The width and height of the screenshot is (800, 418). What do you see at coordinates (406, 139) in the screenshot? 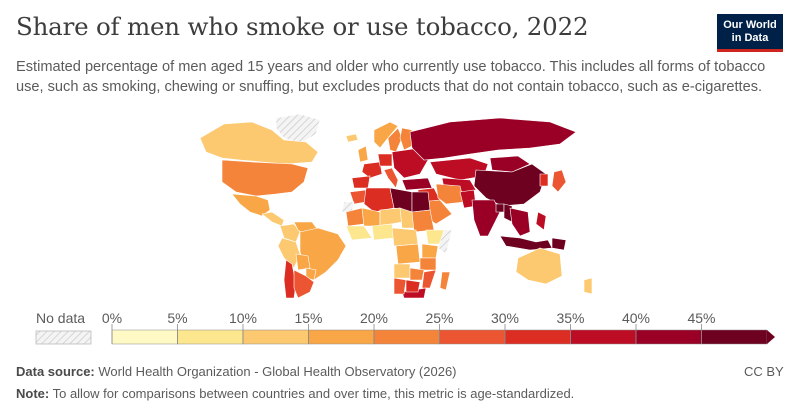
I see `region-finland` at bounding box center [406, 139].